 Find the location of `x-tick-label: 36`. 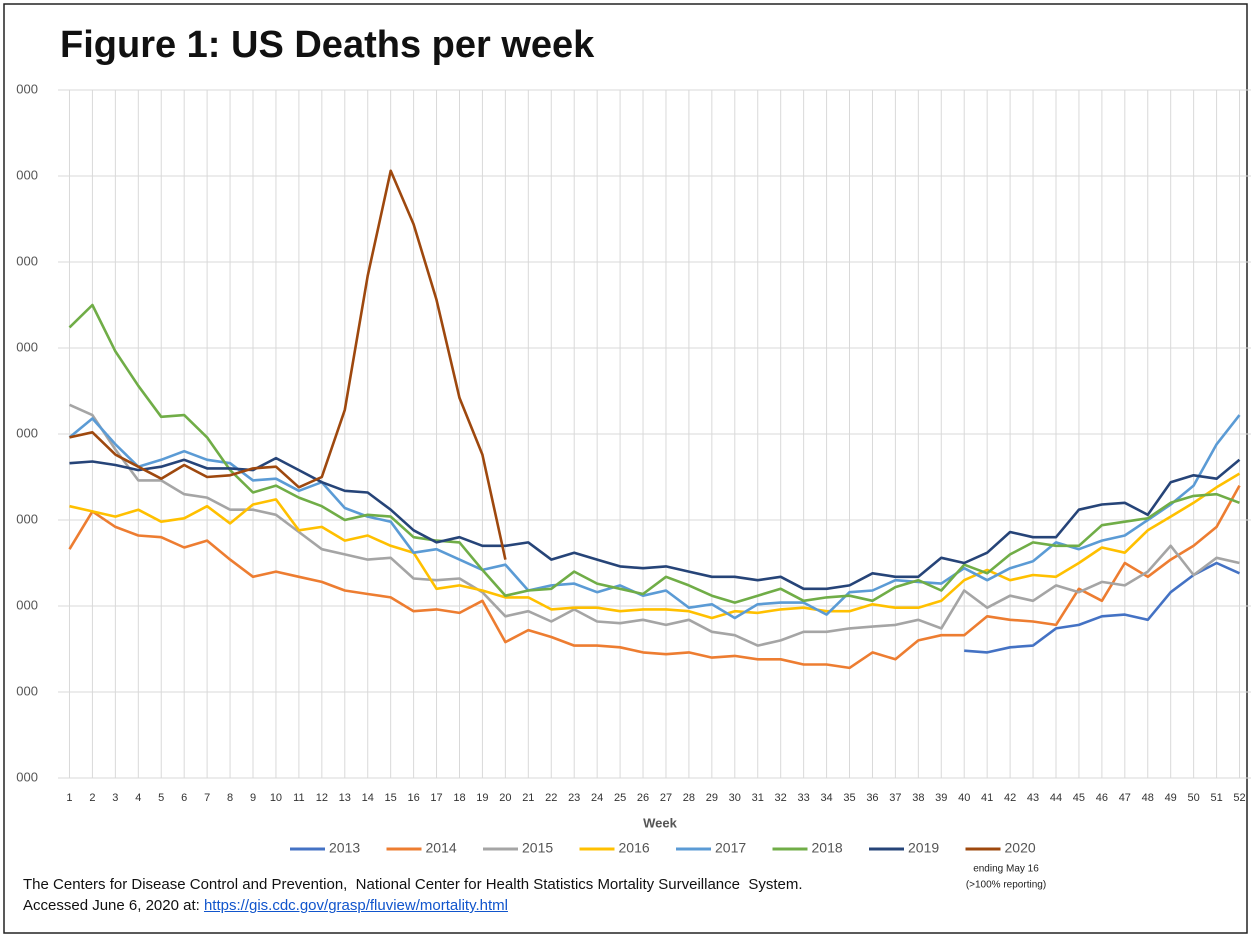

x-tick-label: 36 is located at coordinates (872, 798).